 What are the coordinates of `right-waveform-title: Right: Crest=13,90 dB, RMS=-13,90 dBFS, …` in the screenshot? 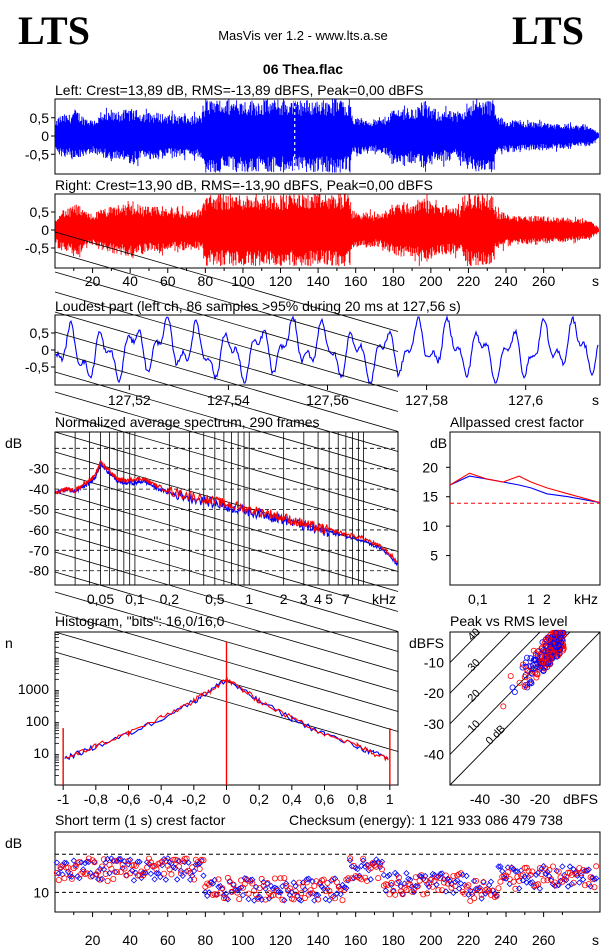 It's located at (244, 185).